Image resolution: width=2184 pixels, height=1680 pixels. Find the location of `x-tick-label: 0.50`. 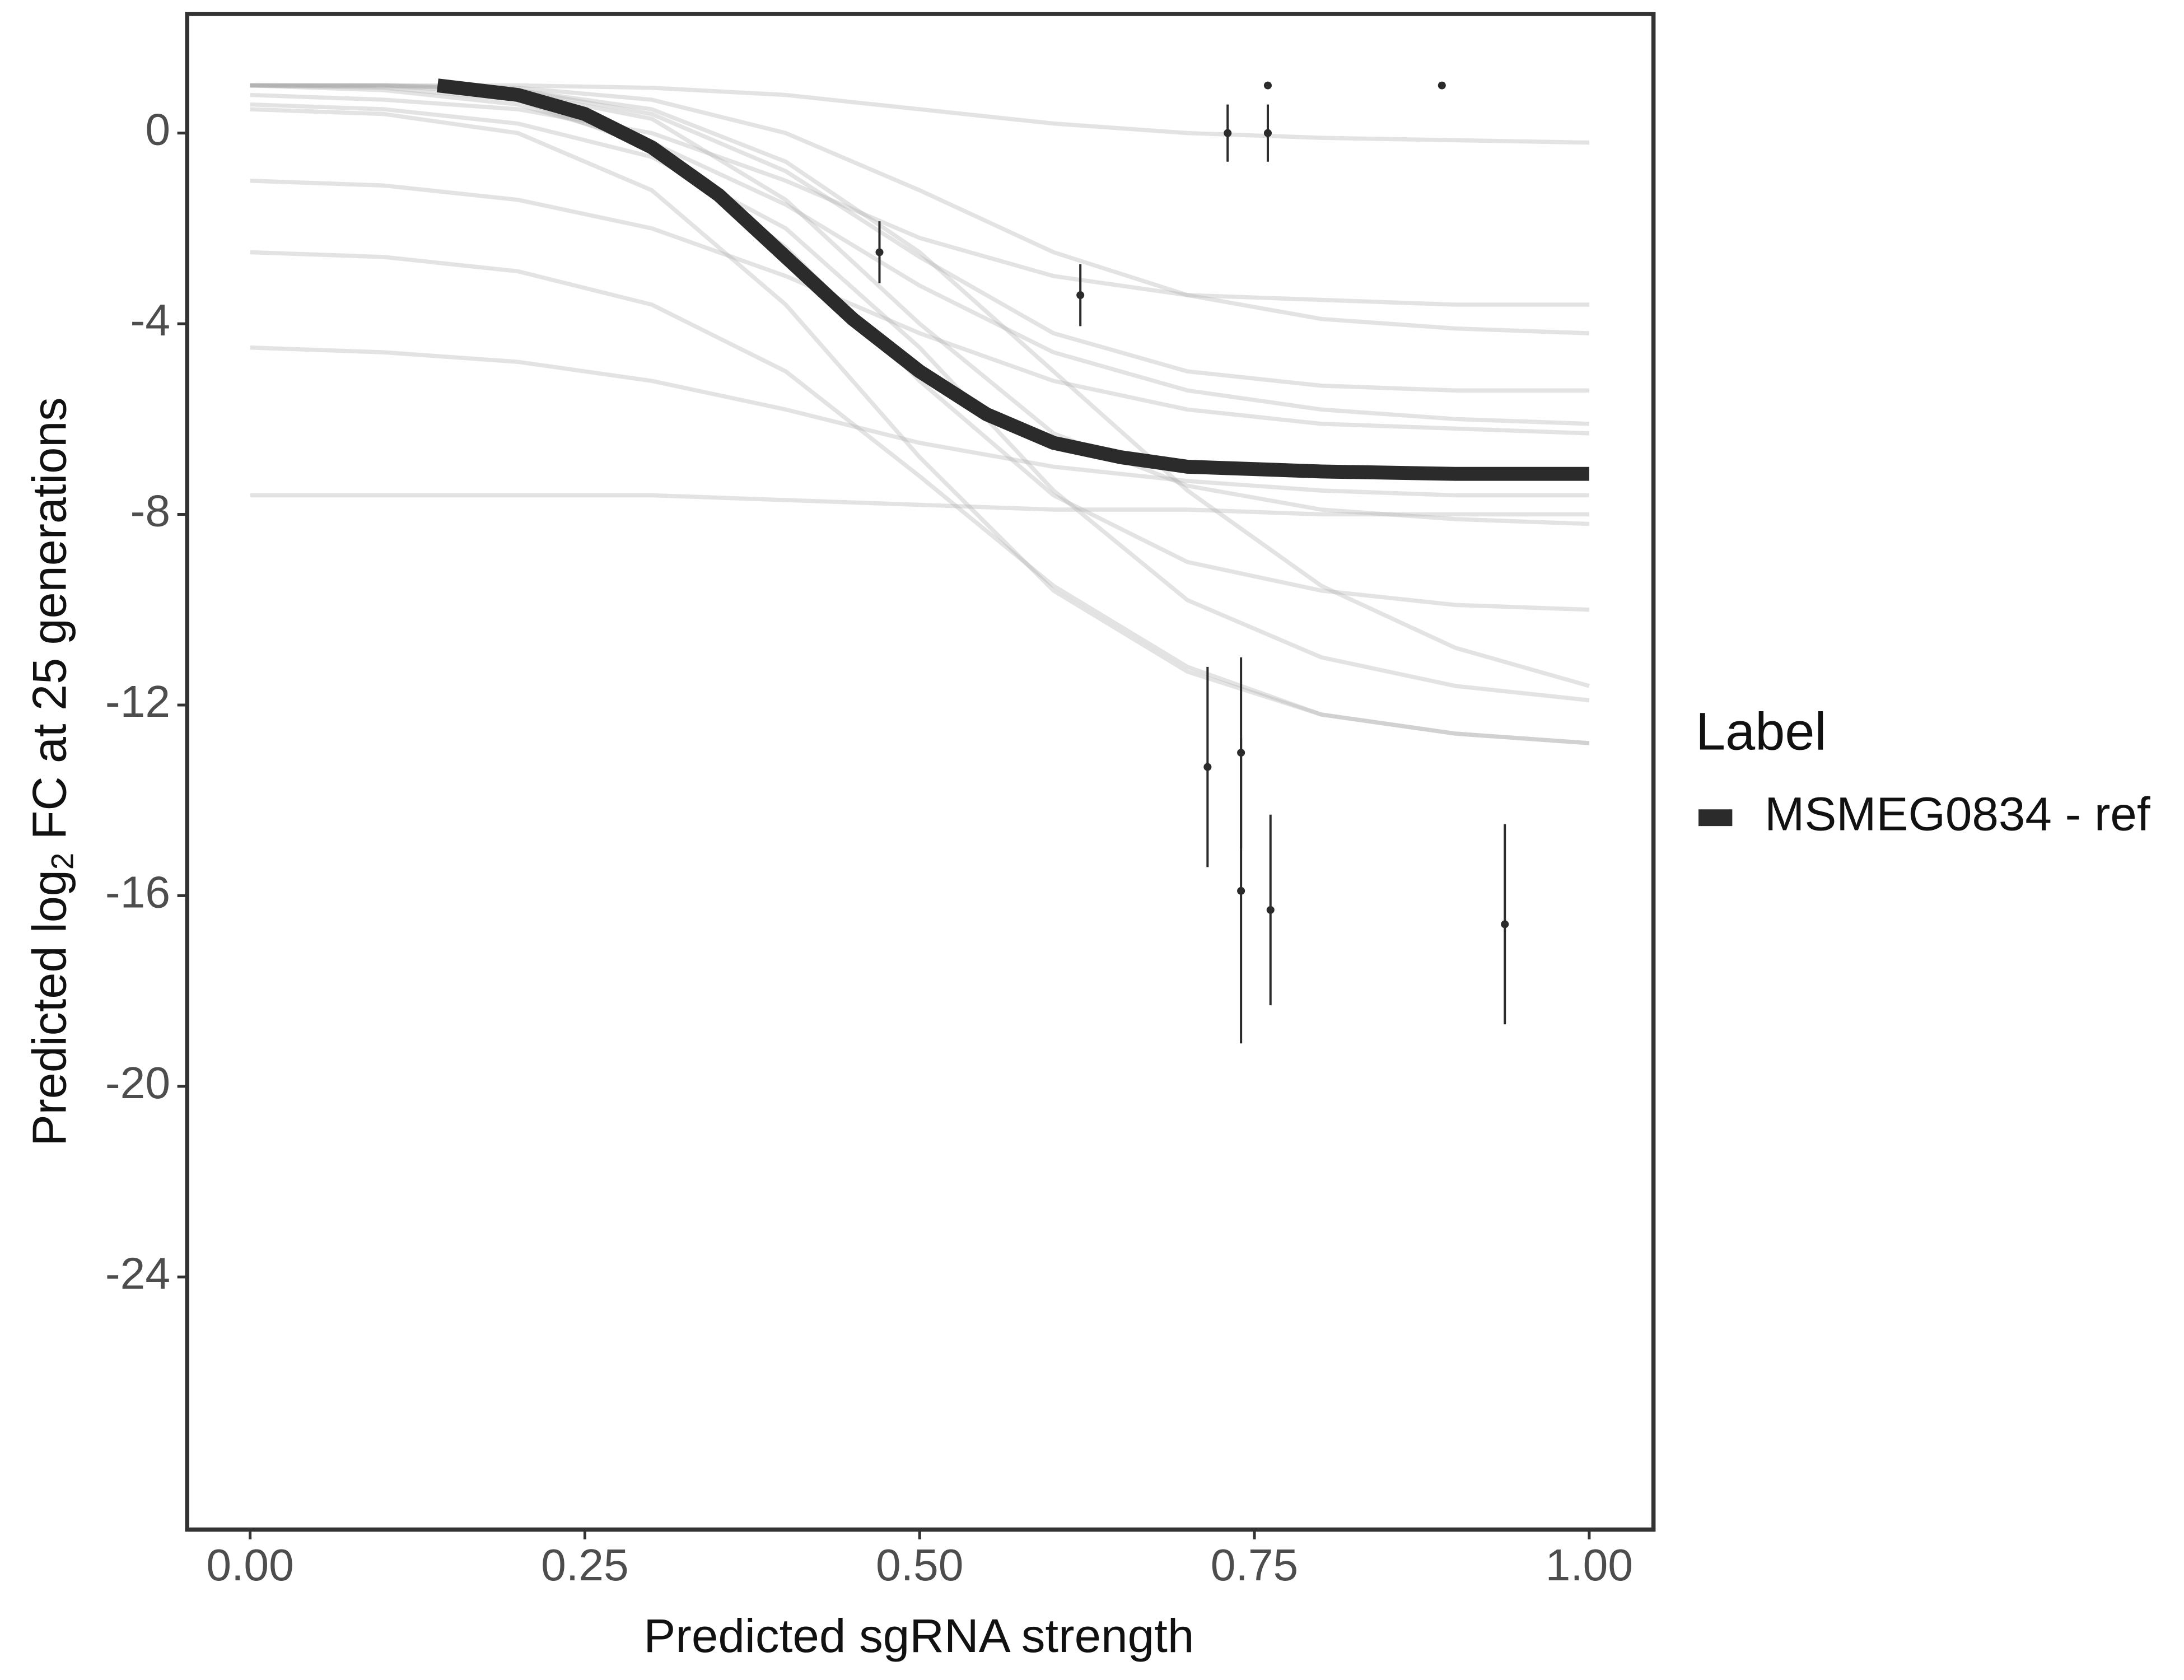

x-tick-label: 0.50 is located at coordinates (920, 1565).